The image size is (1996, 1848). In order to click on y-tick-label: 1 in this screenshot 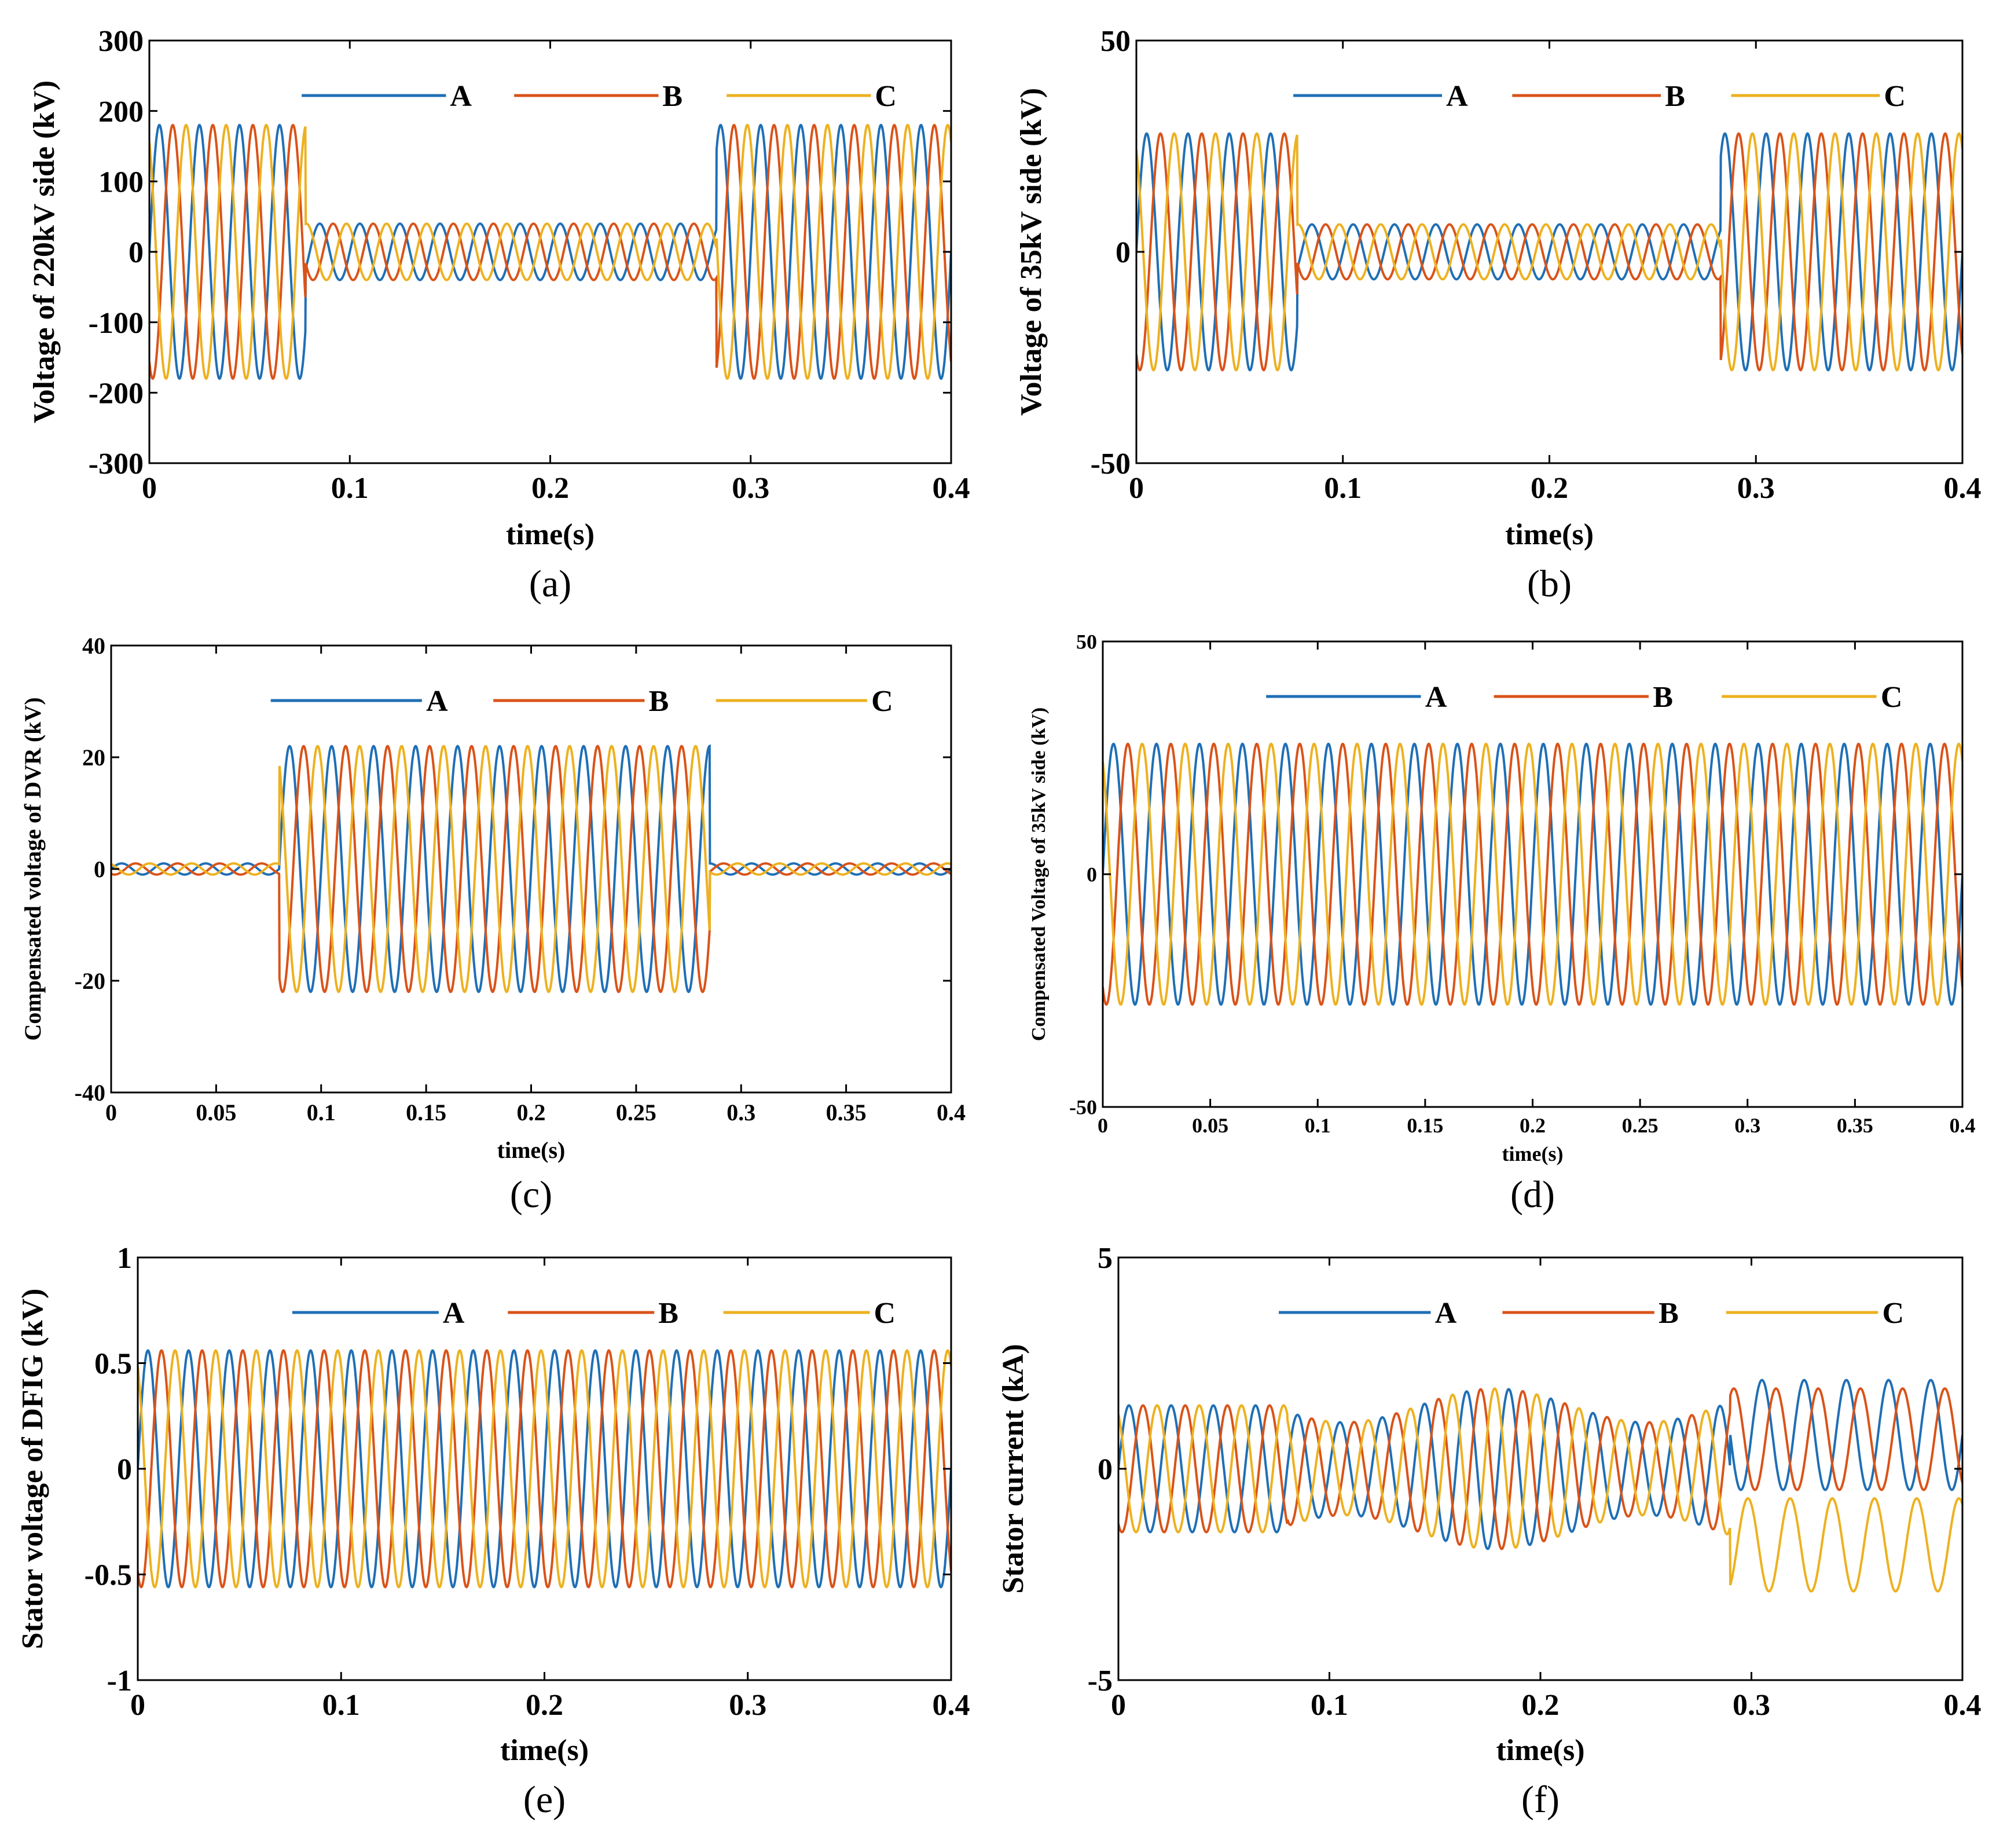, I will do `click(124, 1259)`.